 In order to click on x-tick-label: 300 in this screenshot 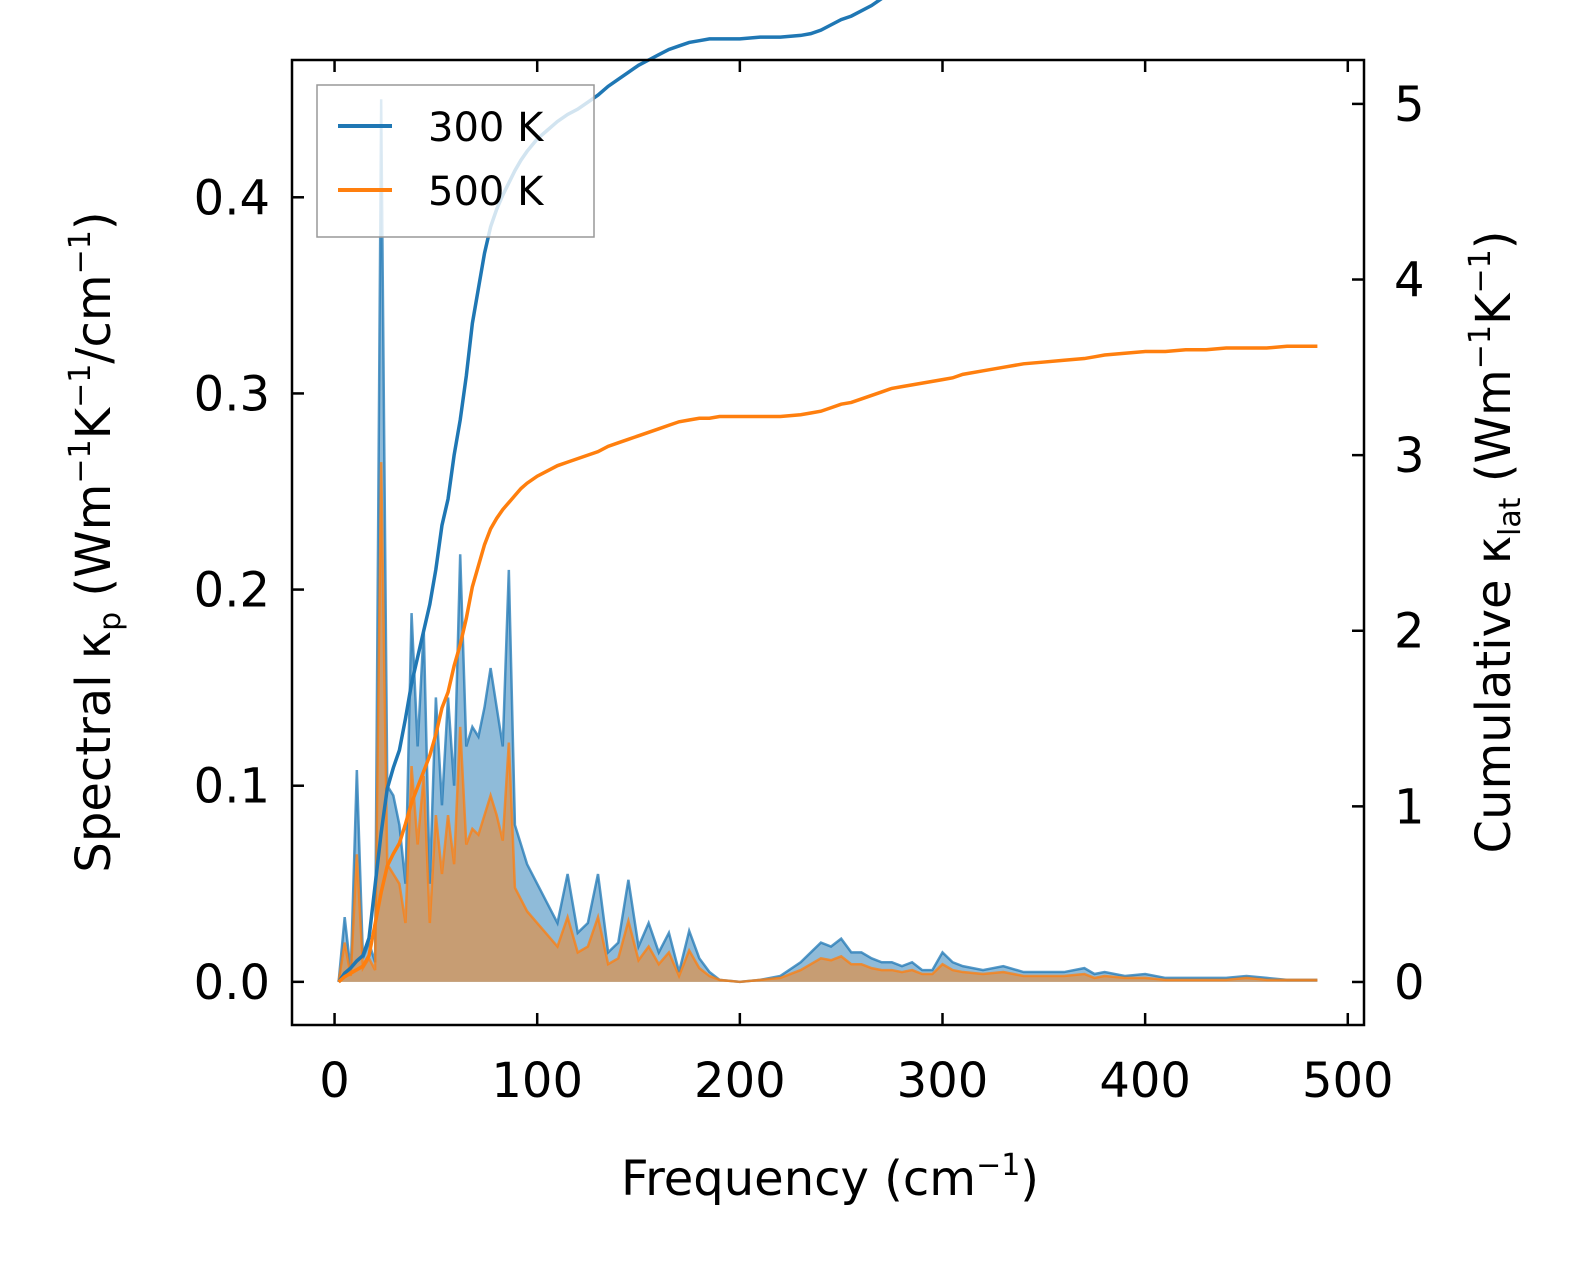, I will do `click(943, 1081)`.